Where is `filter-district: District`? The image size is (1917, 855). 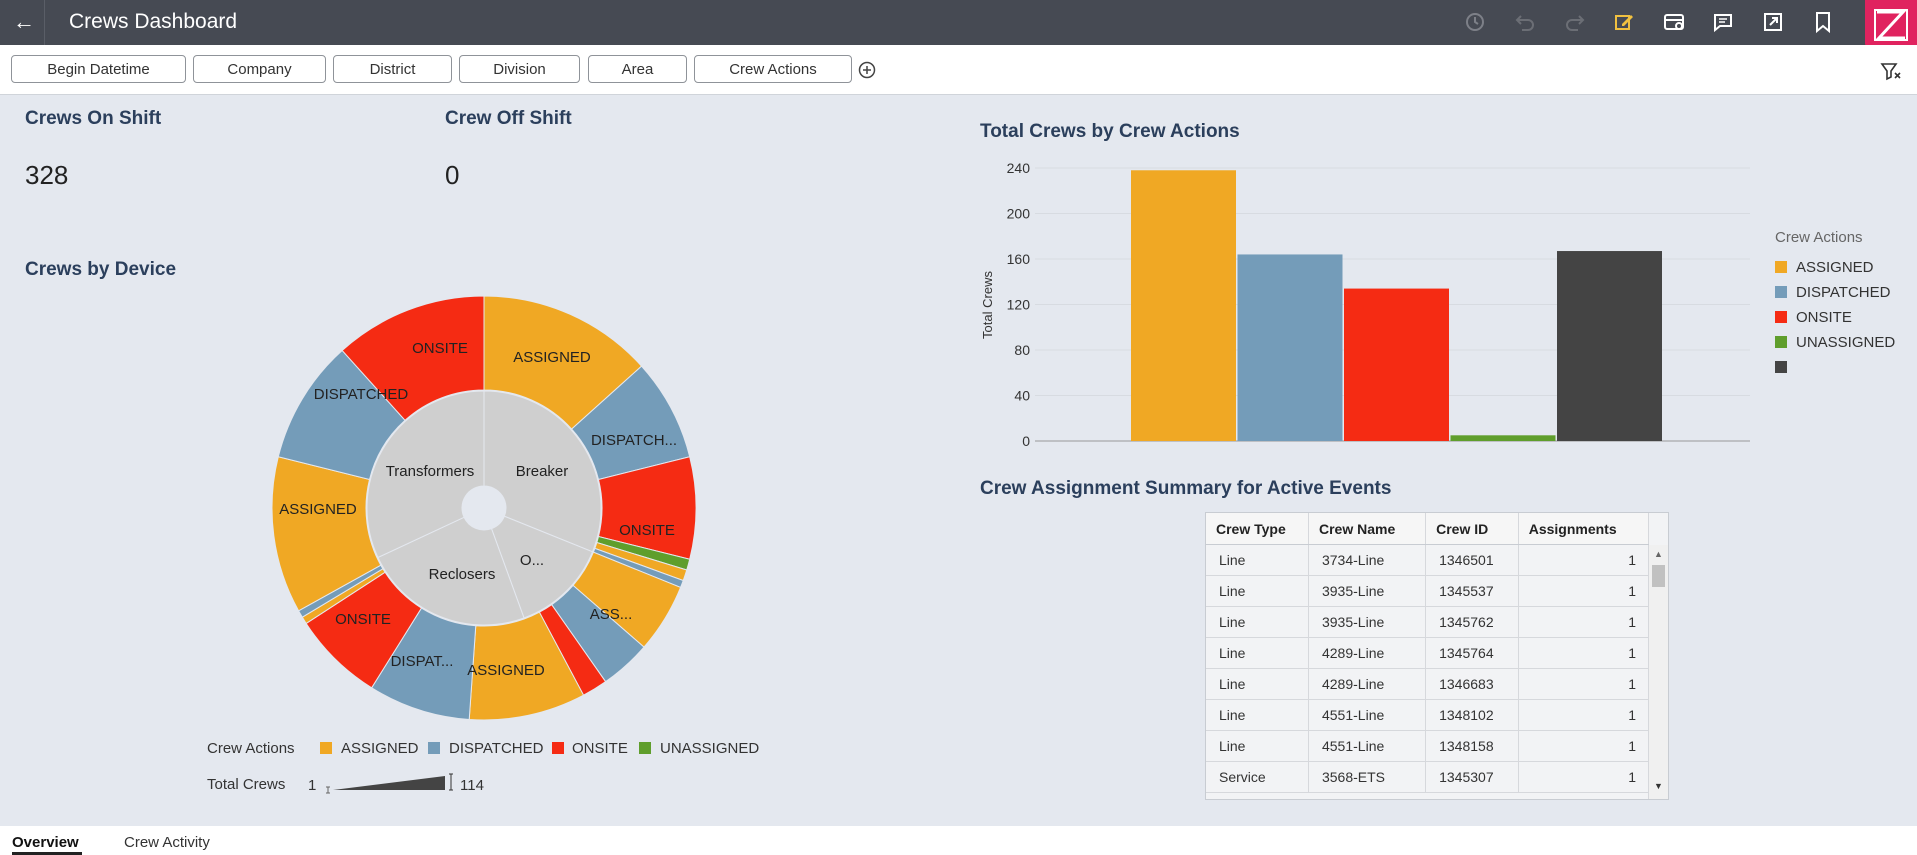 filter-district: District is located at coordinates (392, 69).